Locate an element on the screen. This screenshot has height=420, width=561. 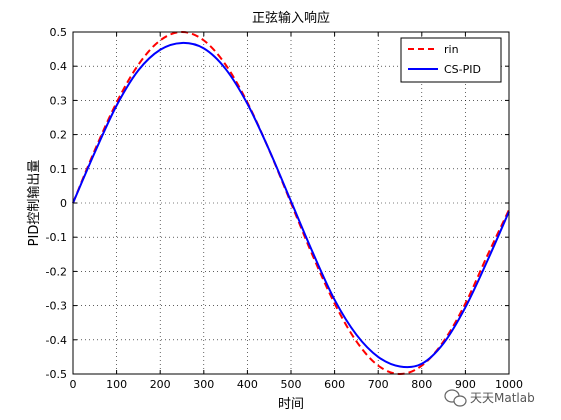
x-tick-label: 500 is located at coordinates (291, 384).